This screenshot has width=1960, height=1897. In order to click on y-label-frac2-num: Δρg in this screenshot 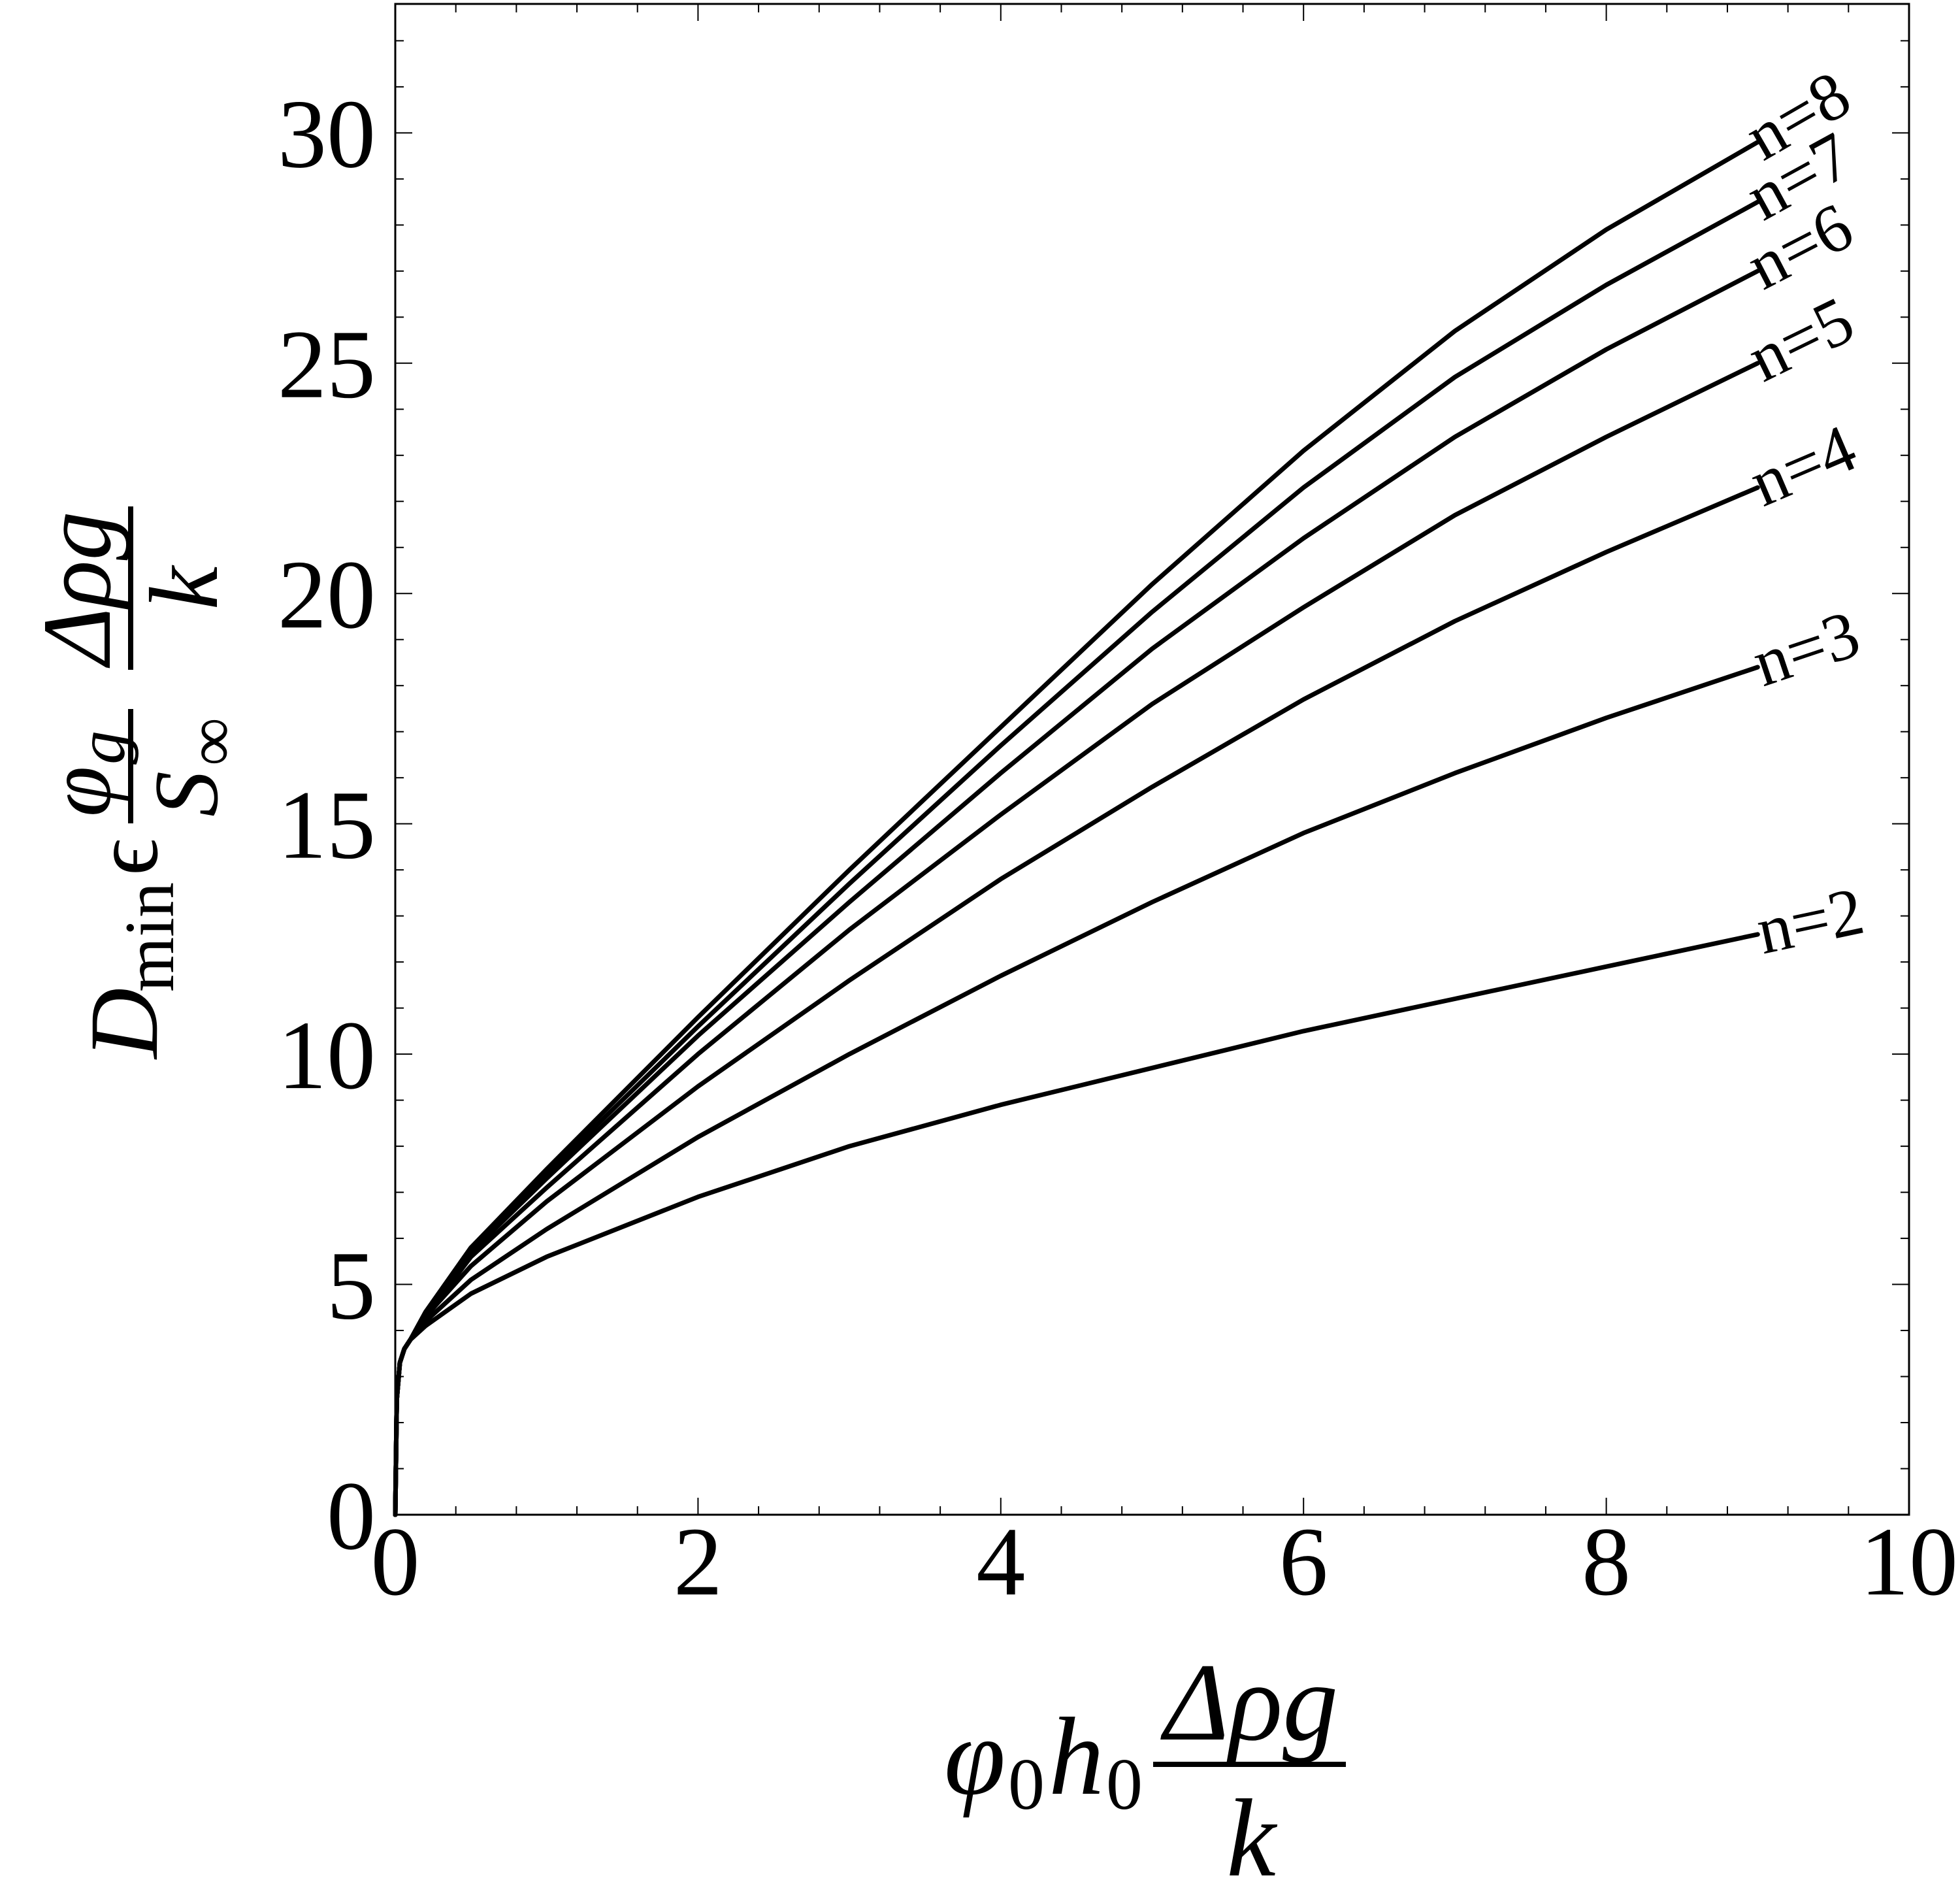, I will do `click(77, 589)`.